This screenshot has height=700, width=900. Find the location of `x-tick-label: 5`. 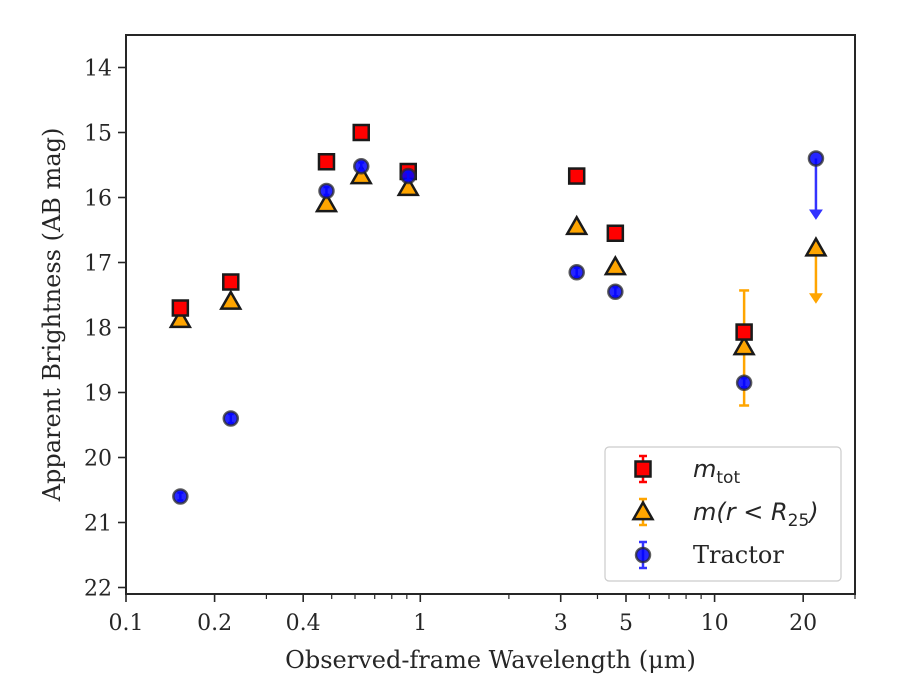

x-tick-label: 5 is located at coordinates (626, 623).